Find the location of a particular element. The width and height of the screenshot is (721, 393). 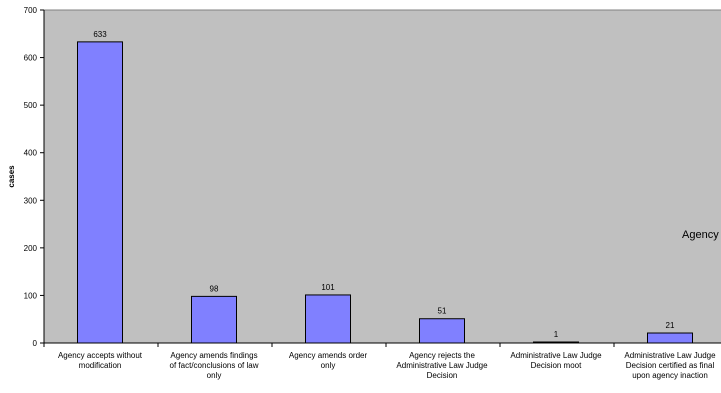

overlay-text: Agency is located at coordinates (700, 235).